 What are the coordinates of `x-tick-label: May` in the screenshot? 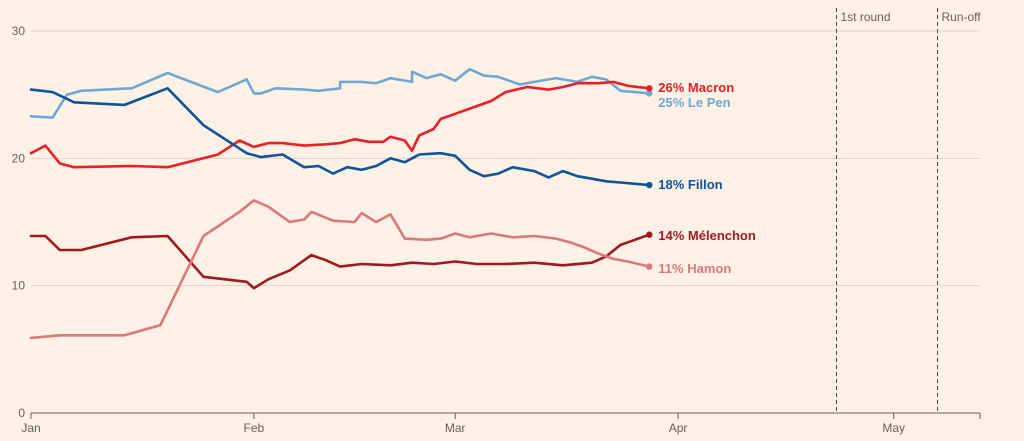 It's located at (893, 428).